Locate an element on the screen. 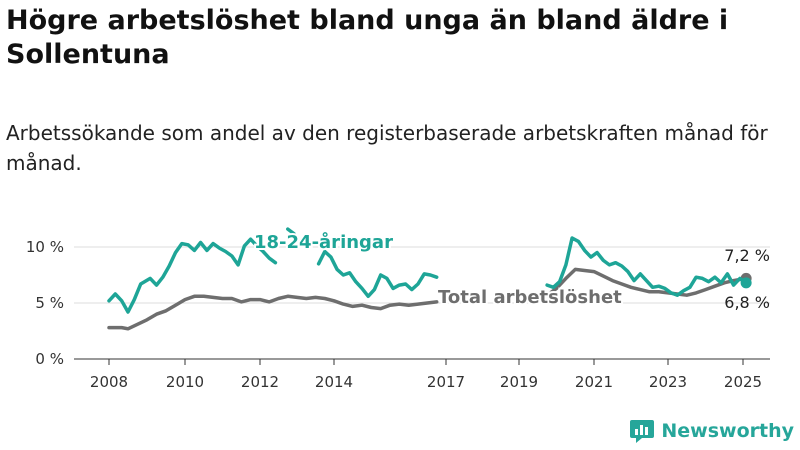  series-label-total: Total arbetslöshet is located at coordinates (530, 297).